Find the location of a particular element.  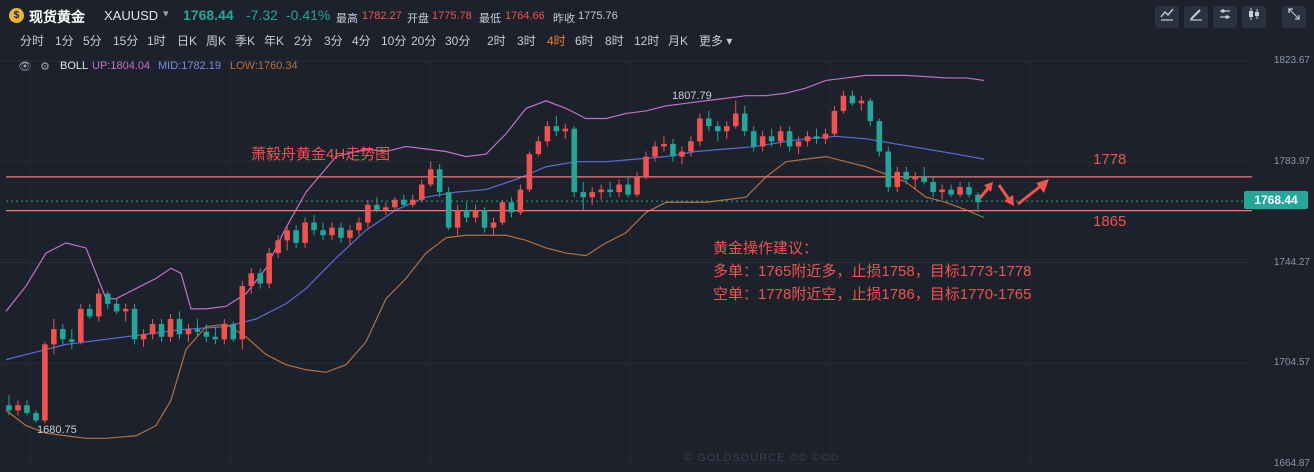

period-20: 12时 is located at coordinates (647, 41).